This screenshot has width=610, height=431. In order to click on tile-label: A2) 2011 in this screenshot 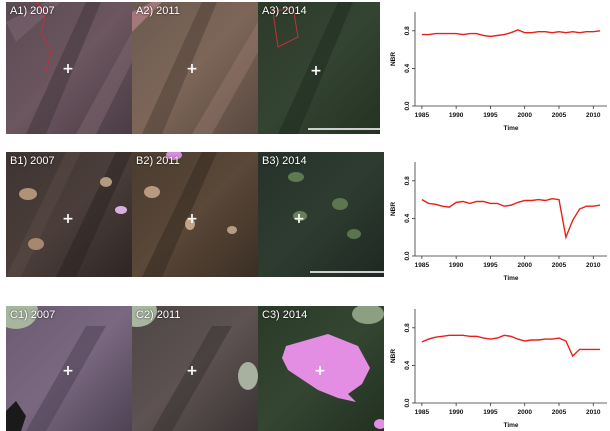, I will do `click(158, 11)`.